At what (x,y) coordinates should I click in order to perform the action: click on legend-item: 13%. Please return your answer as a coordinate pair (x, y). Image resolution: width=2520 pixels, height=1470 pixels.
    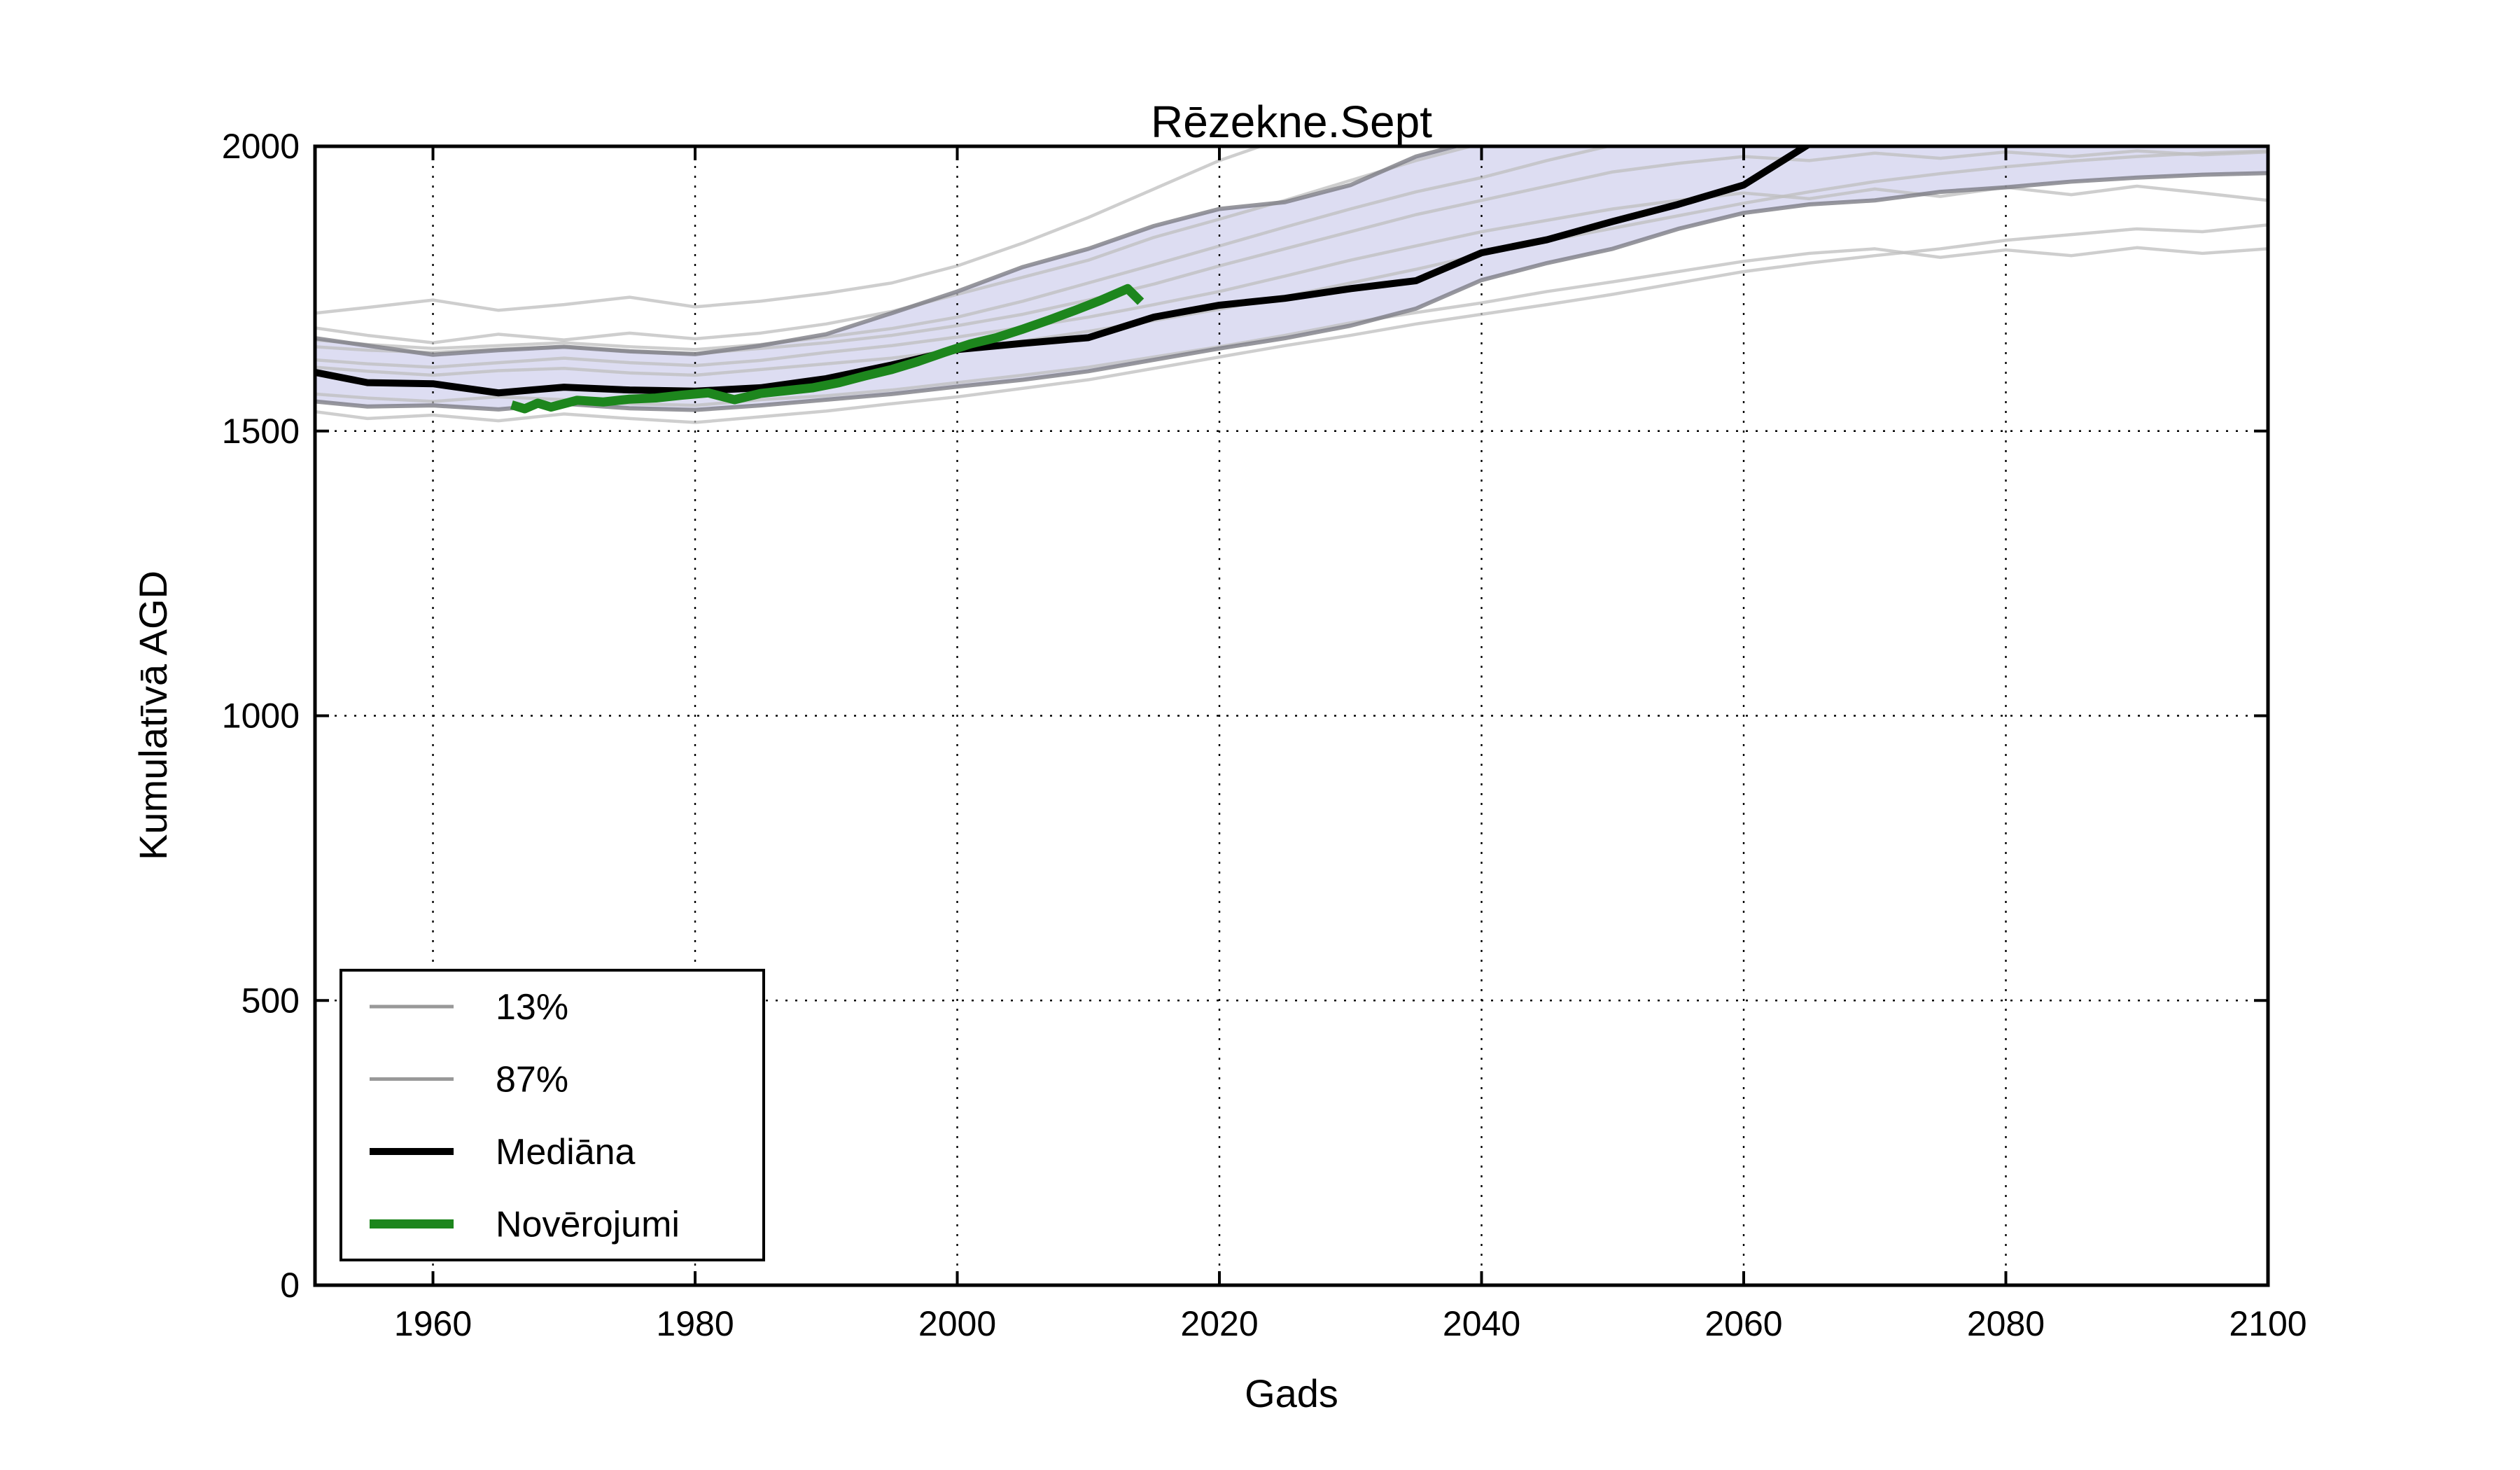
    Looking at the image, I should click on (469, 1007).